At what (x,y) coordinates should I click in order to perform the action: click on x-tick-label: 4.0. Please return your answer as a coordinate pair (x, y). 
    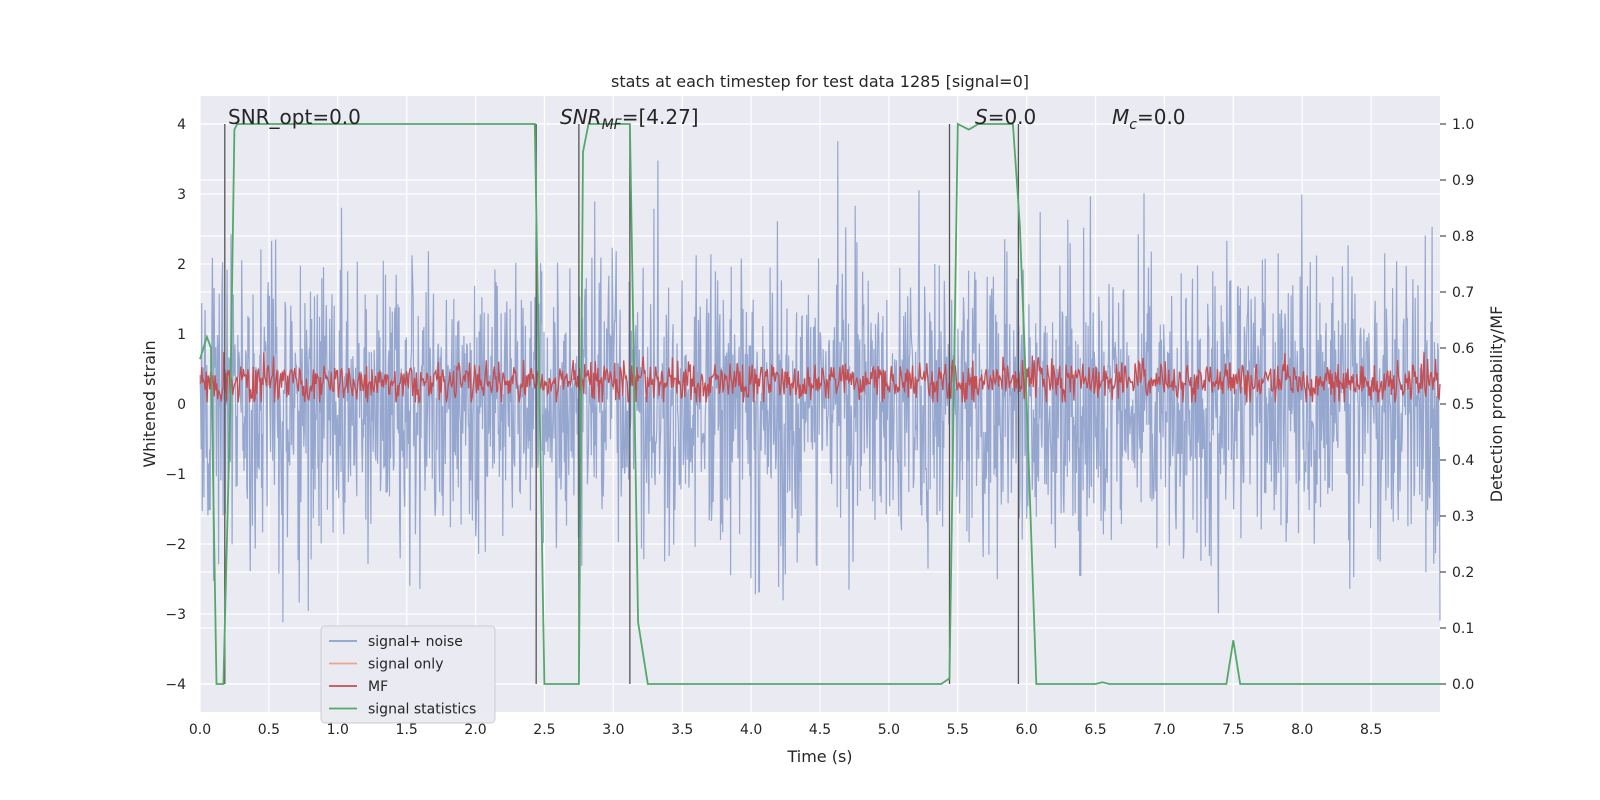
    Looking at the image, I should click on (751, 730).